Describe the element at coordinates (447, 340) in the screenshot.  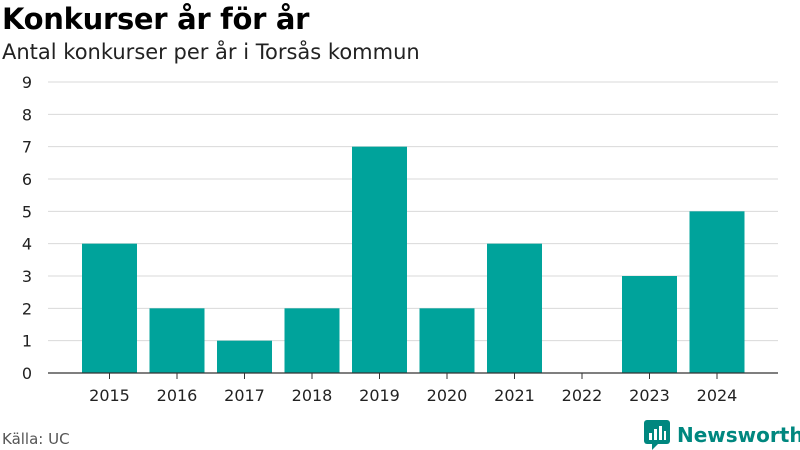
I see `bar-2020` at that location.